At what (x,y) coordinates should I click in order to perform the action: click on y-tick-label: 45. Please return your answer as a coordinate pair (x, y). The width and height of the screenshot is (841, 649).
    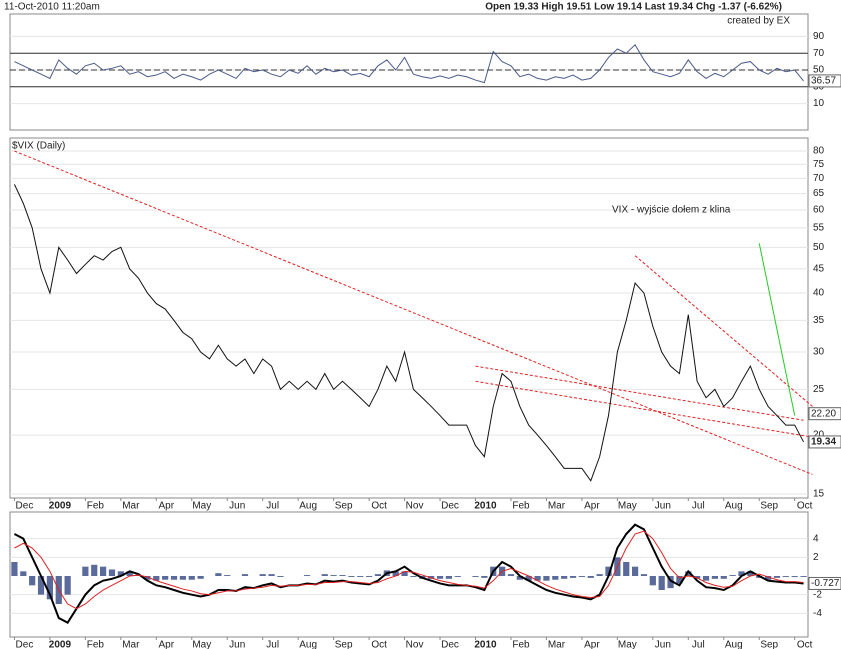
    Looking at the image, I should click on (819, 269).